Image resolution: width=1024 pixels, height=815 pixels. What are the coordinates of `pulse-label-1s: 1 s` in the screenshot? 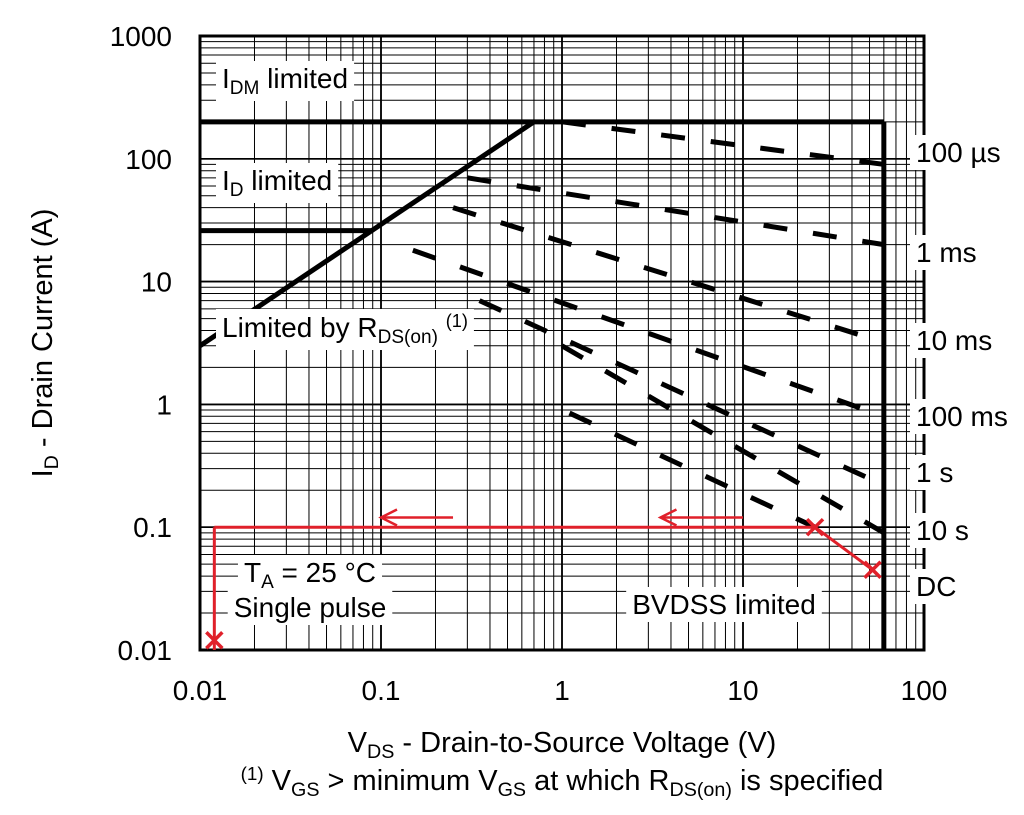 It's located at (935, 472).